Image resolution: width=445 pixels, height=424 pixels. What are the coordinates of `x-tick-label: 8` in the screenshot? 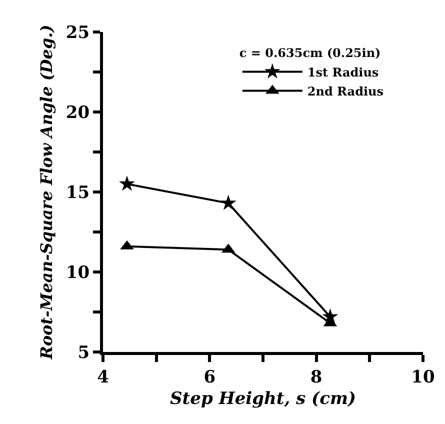 It's located at (316, 377).